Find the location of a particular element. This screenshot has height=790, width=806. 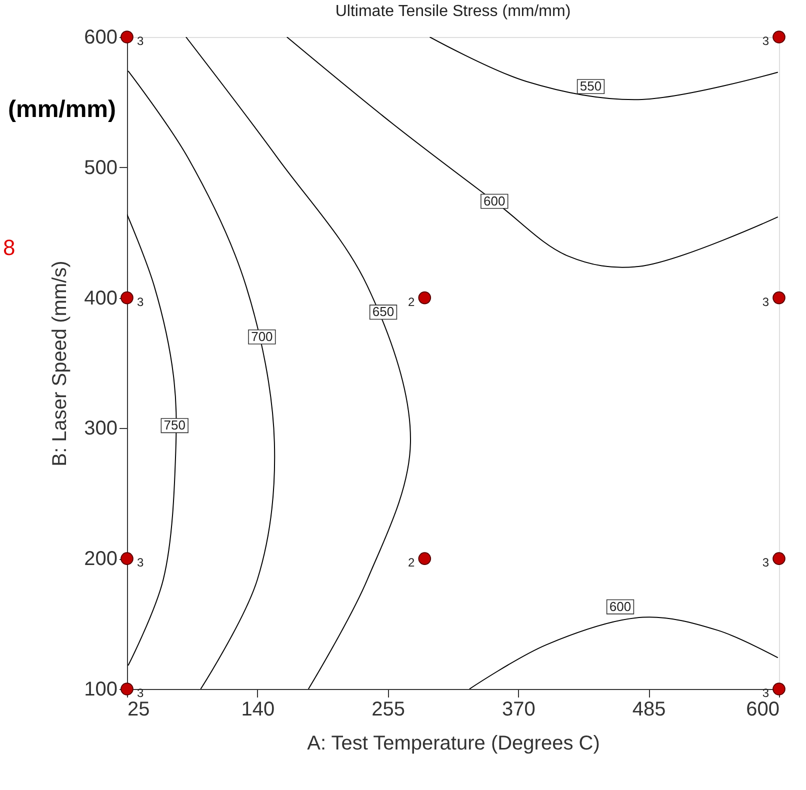

y-tick-label: 200 is located at coordinates (101, 559).